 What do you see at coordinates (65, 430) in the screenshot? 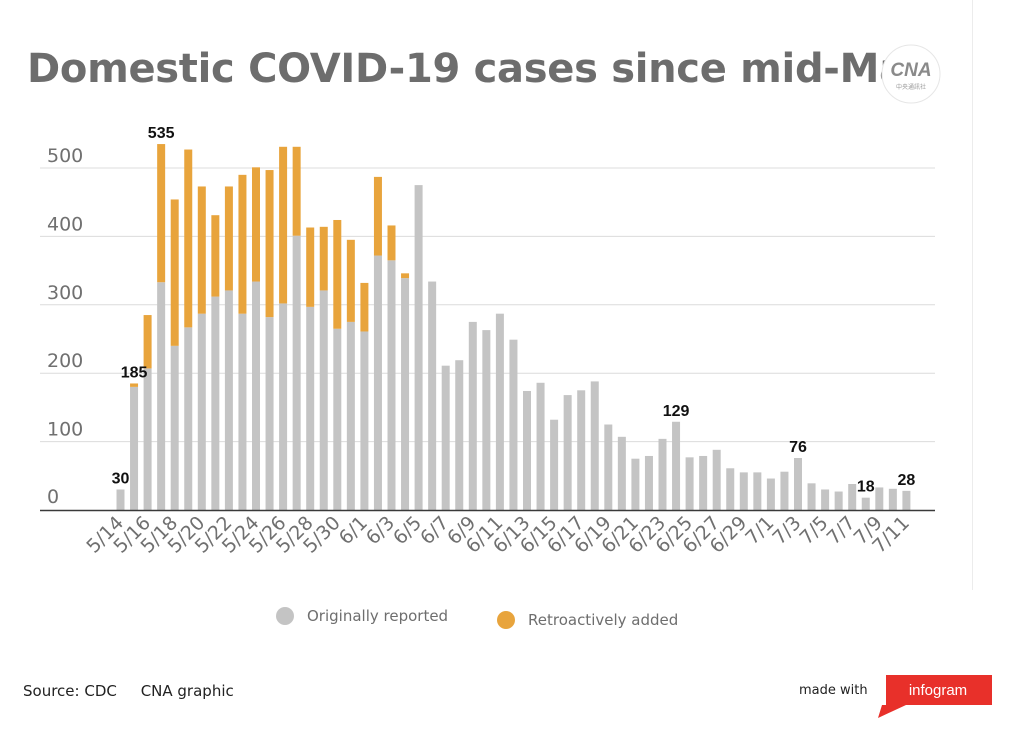
I see `y-tick-label: 100` at bounding box center [65, 430].